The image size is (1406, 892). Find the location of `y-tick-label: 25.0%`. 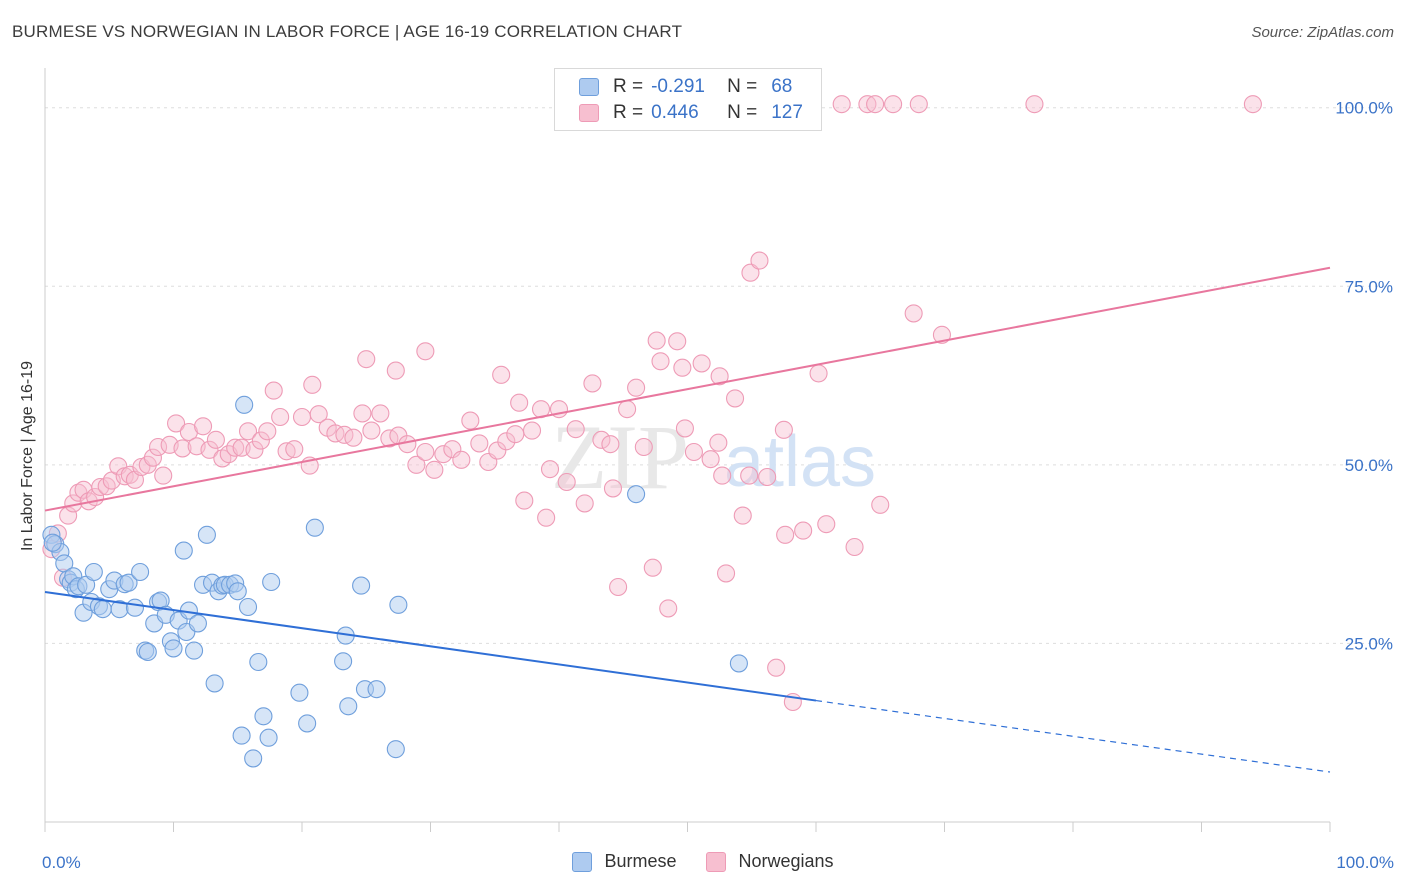

y-tick-label: 25.0% is located at coordinates (1369, 643).